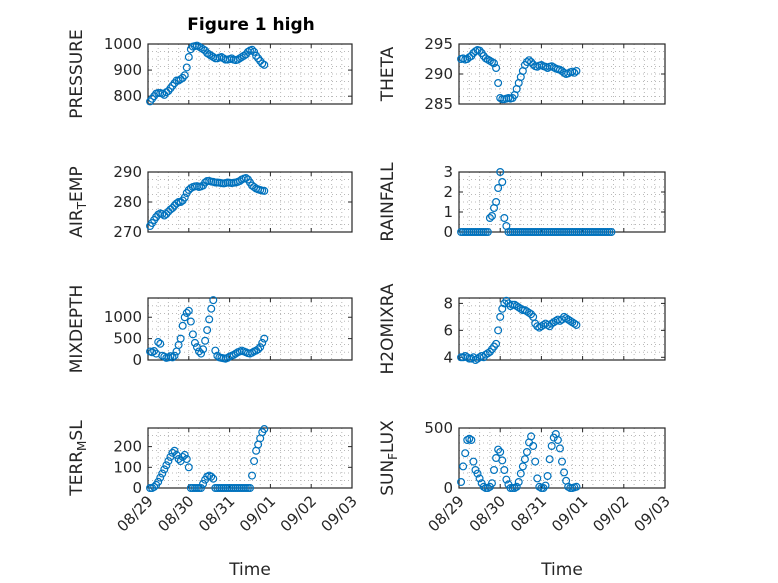  Describe the element at coordinates (127, 232) in the screenshot. I see `y-tick-label: 270` at that location.